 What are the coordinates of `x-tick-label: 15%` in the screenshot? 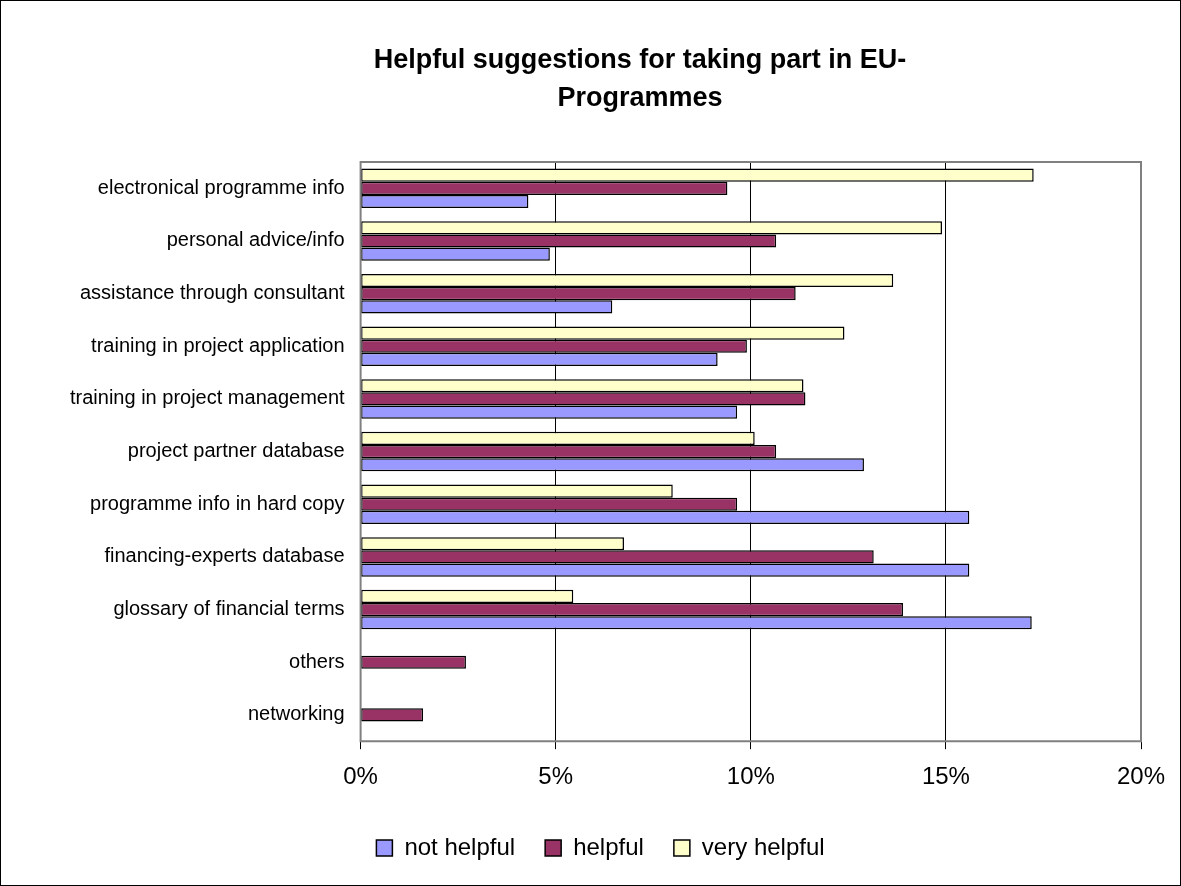 It's located at (945, 776).